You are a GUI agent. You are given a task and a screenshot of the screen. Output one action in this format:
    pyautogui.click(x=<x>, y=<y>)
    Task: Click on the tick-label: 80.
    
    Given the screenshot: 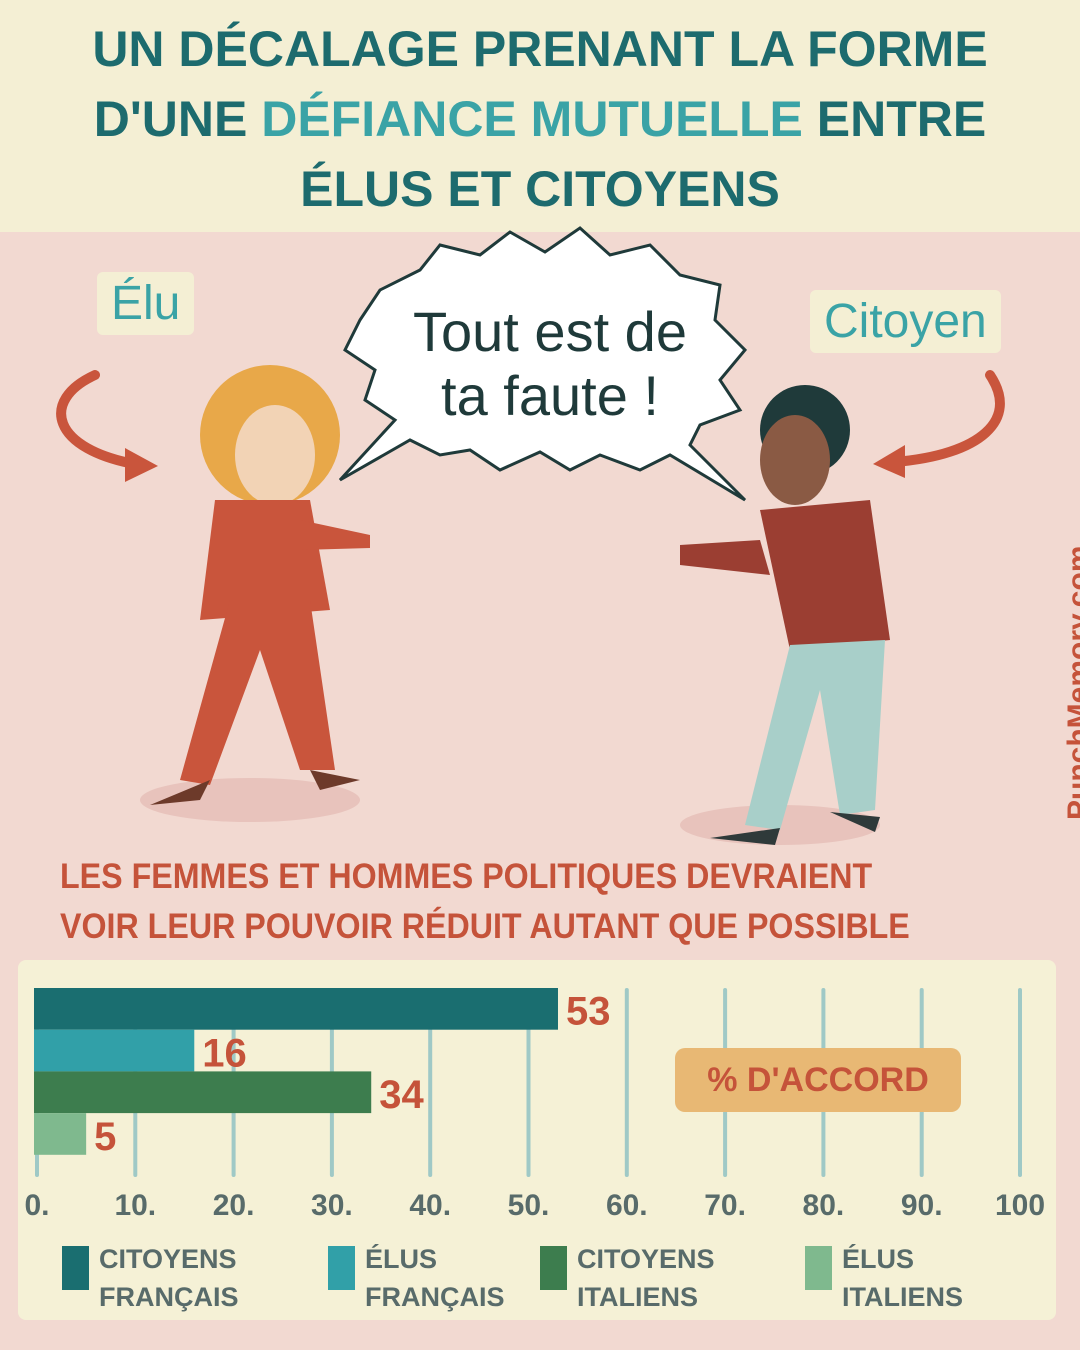 What is the action you would take?
    pyautogui.click(x=824, y=1205)
    